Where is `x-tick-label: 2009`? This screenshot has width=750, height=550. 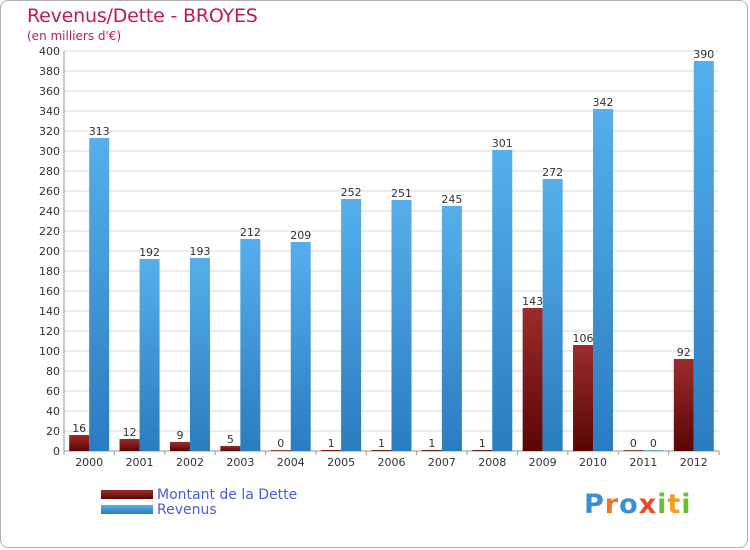
x-tick-label: 2009 is located at coordinates (543, 462).